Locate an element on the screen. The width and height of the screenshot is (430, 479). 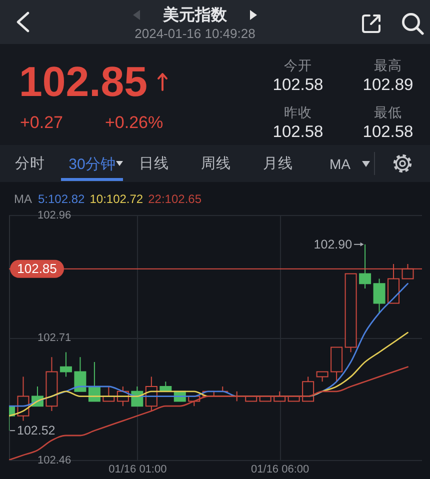
y-tick-label: 102.71 is located at coordinates (55, 338).